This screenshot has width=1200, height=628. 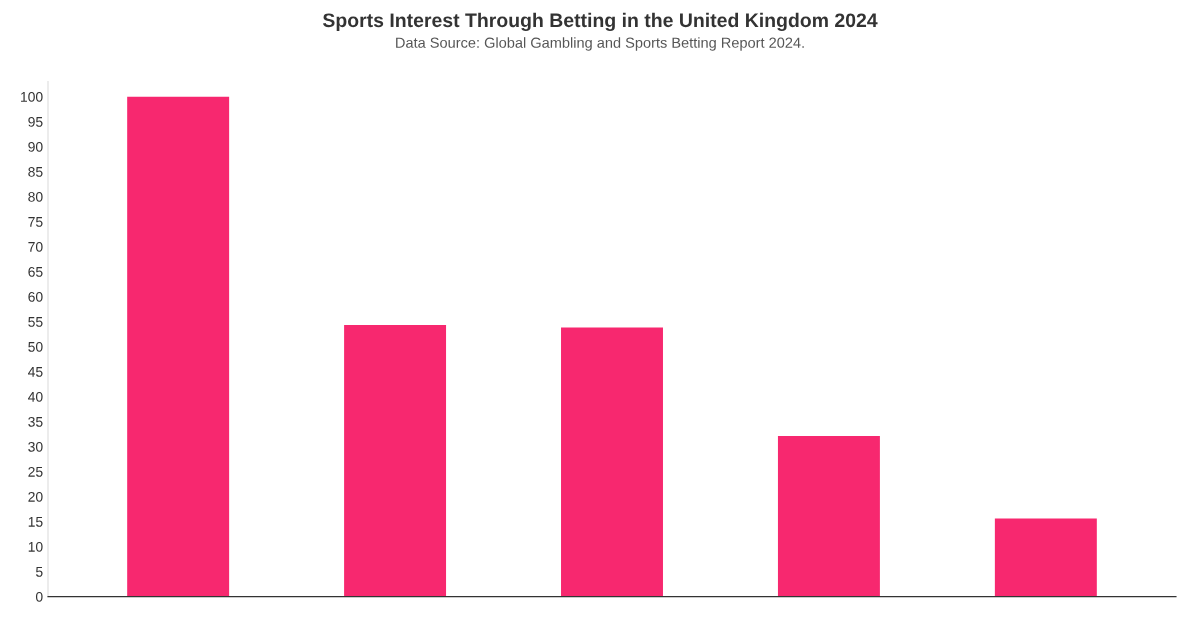 I want to click on chart-subtitle: Data Source: Global Gambling and Sports Betting Report 2024., so click(x=600, y=44).